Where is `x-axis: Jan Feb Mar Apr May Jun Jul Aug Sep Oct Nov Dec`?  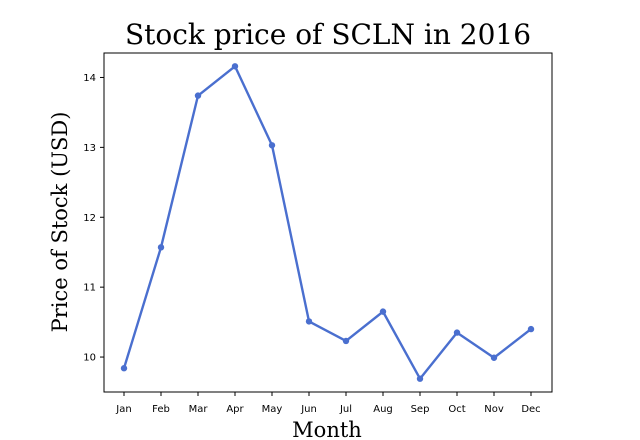
x-axis: Jan Feb Mar Apr May Jun Jul Aug Sep Oct Nov Dec is located at coordinates (328, 403).